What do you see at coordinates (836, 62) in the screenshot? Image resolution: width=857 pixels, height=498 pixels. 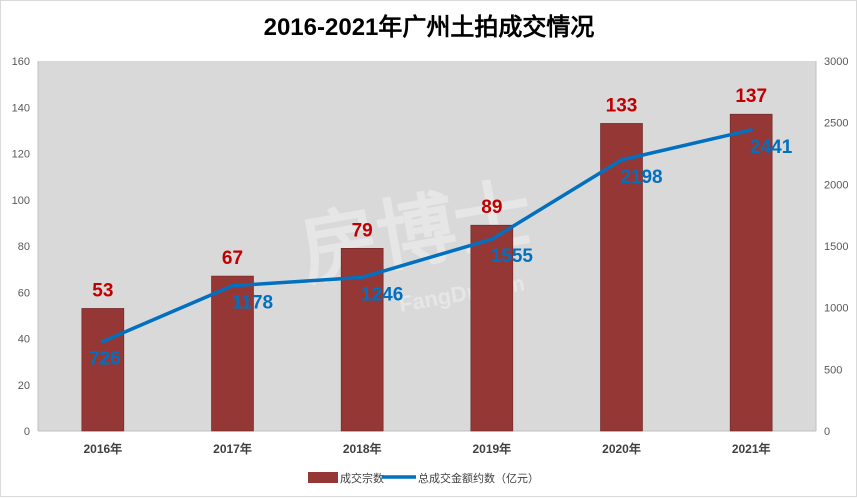 I see `y-right-tick-label: 3000` at bounding box center [836, 62].